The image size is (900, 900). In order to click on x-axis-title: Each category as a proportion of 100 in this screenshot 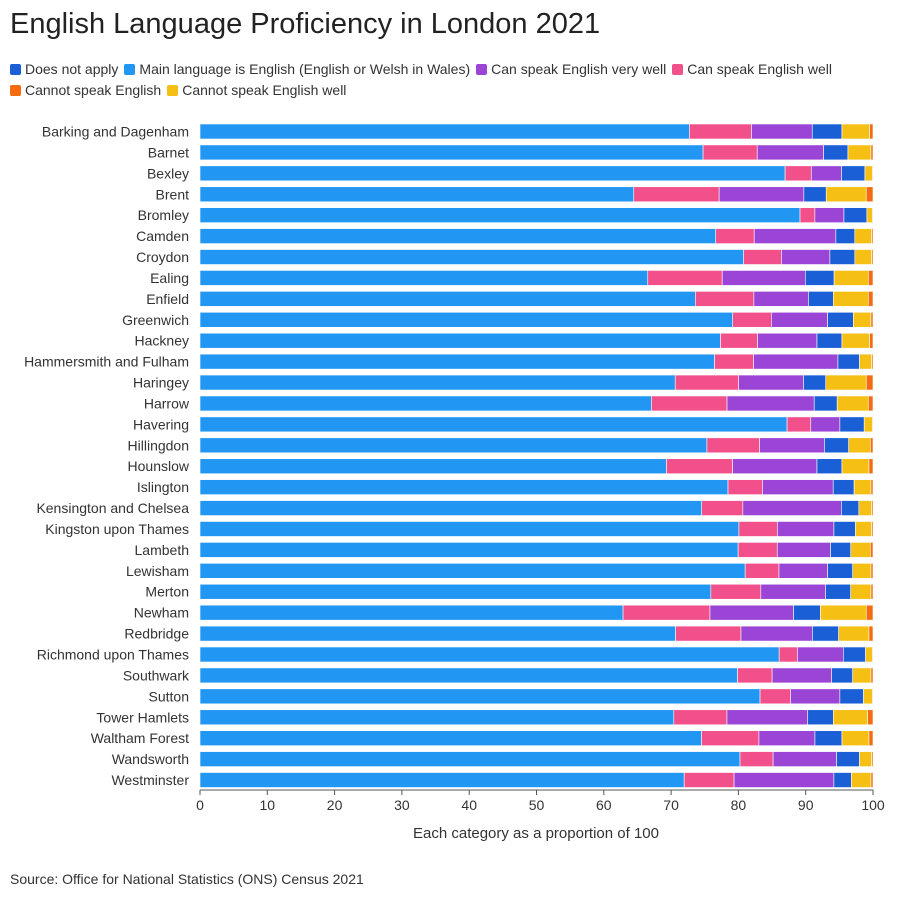, I will do `click(536, 833)`.